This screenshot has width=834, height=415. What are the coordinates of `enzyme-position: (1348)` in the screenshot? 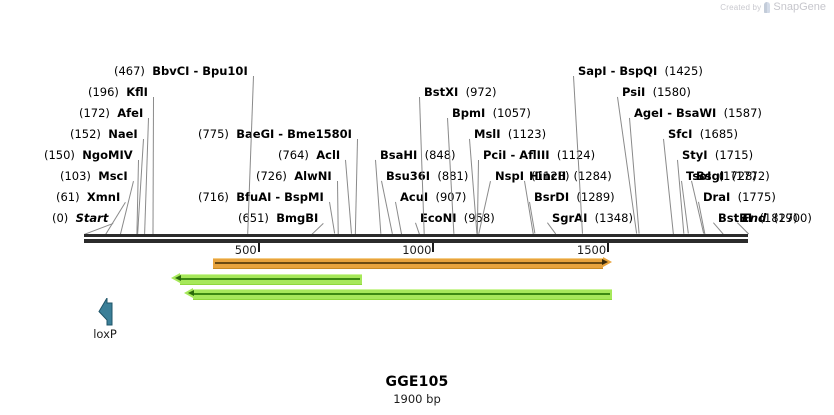 It's located at (610, 218).